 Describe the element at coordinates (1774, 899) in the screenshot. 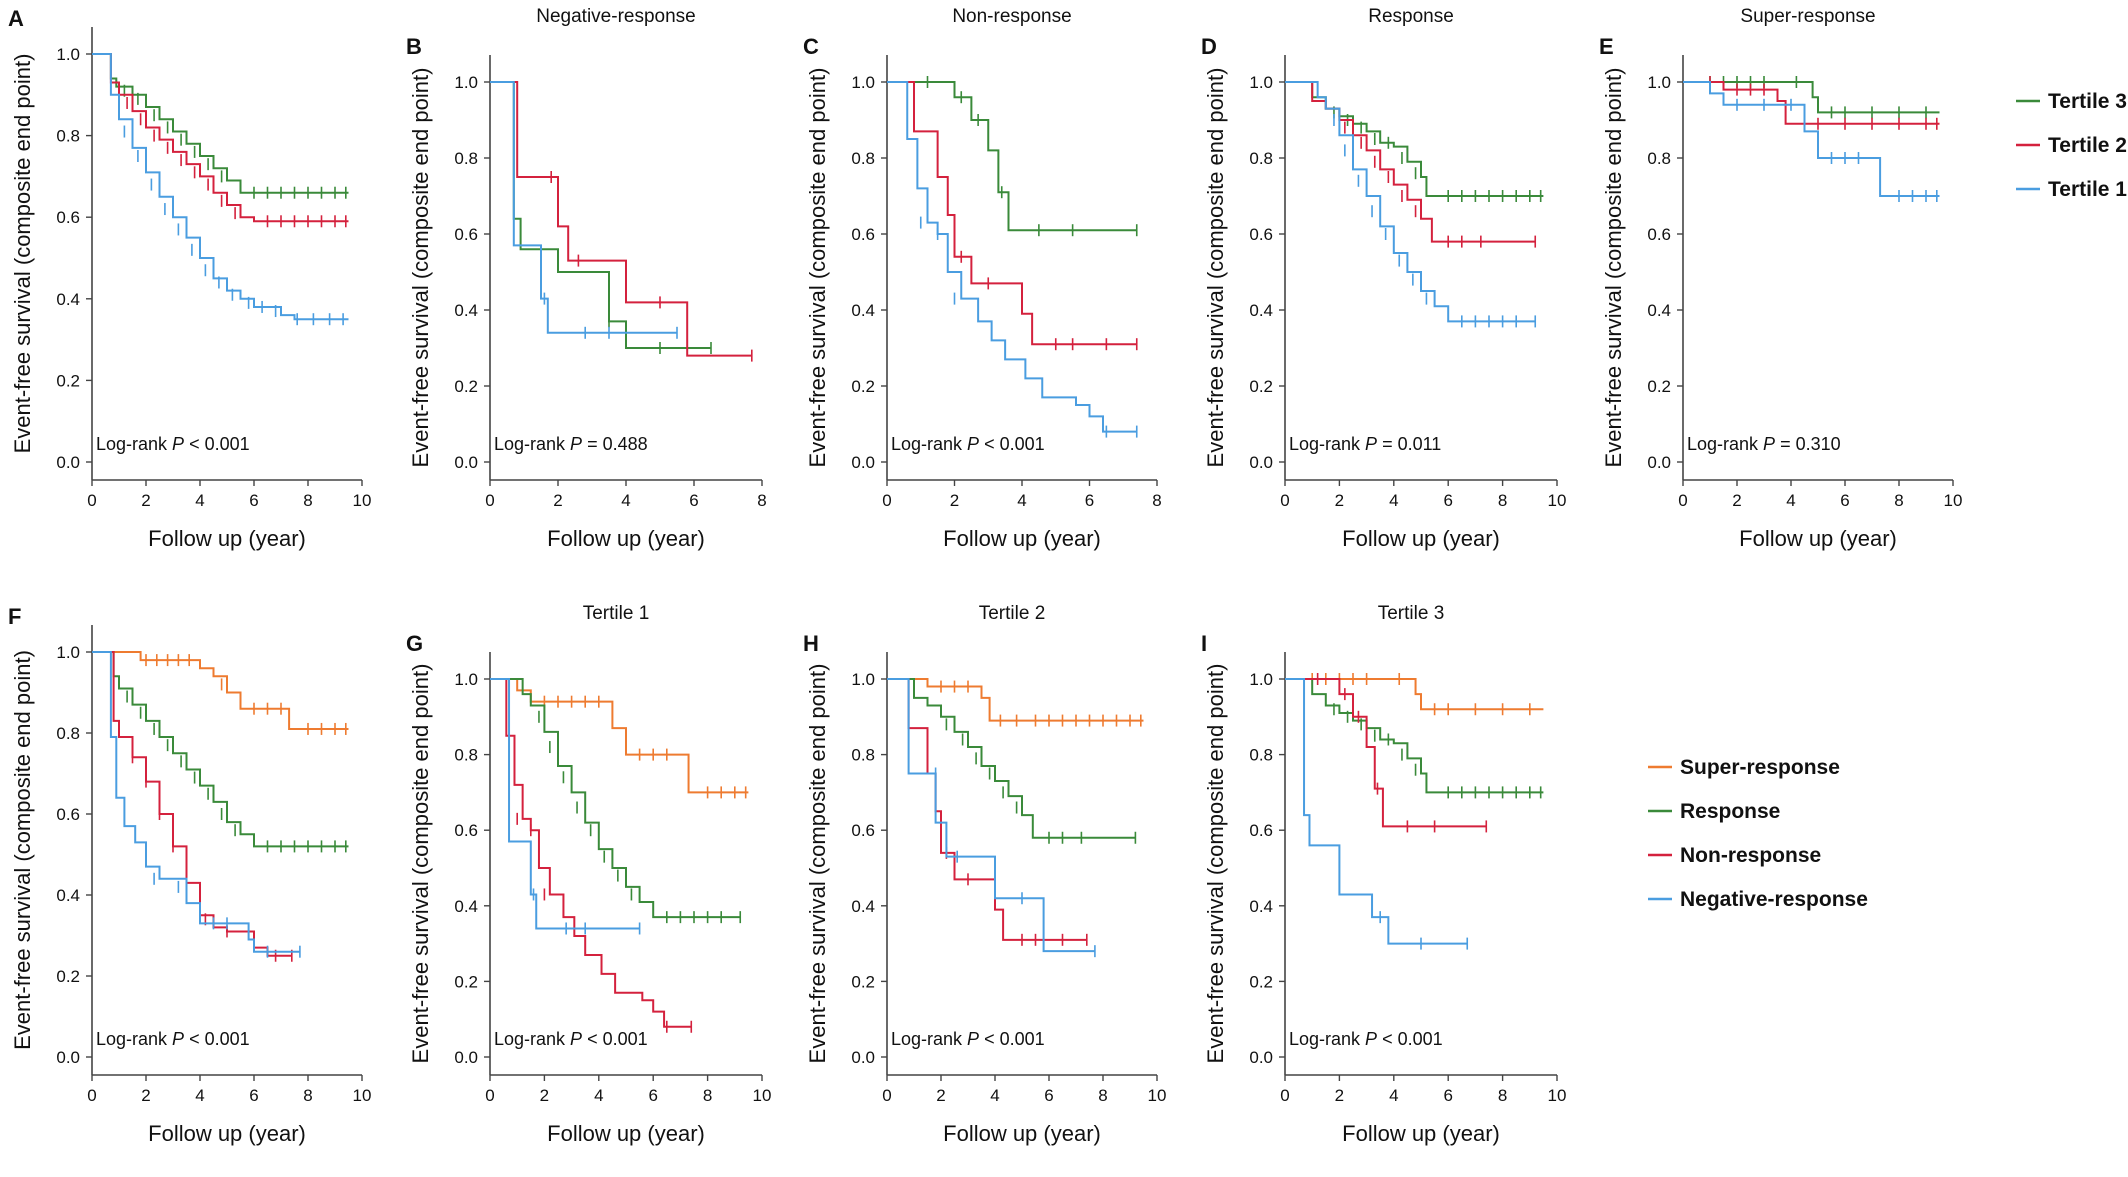

I see `legend-label: Negative-response` at that location.